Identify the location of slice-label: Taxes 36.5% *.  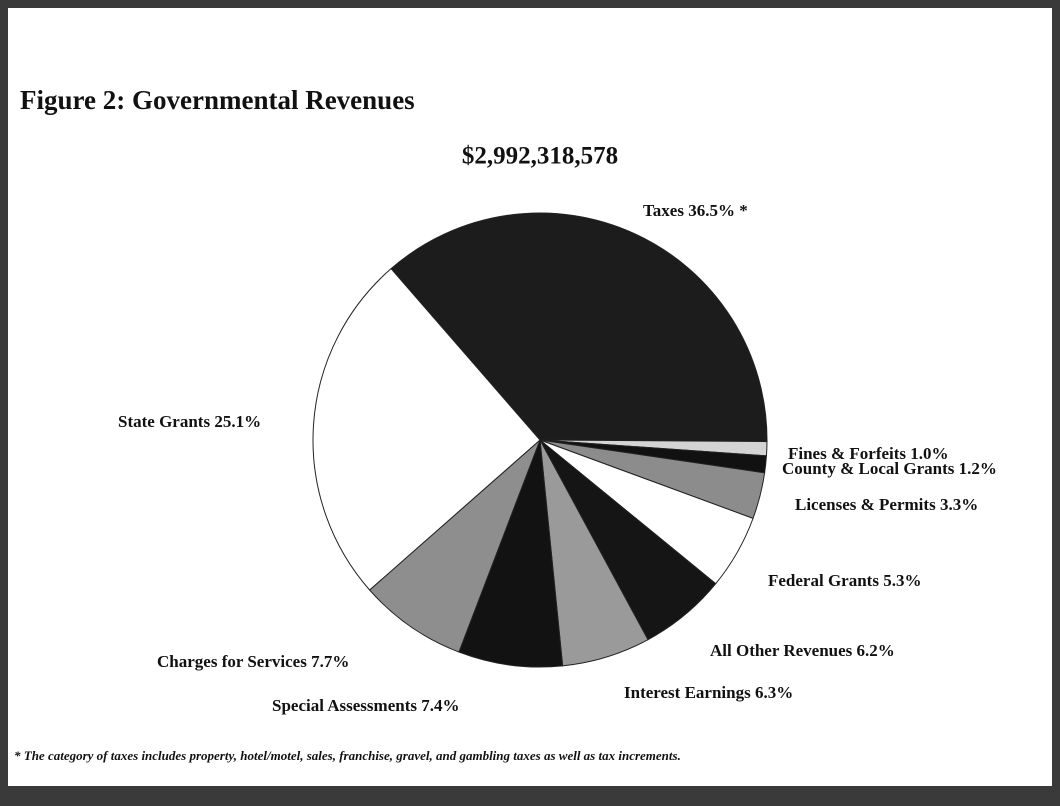
(695, 210).